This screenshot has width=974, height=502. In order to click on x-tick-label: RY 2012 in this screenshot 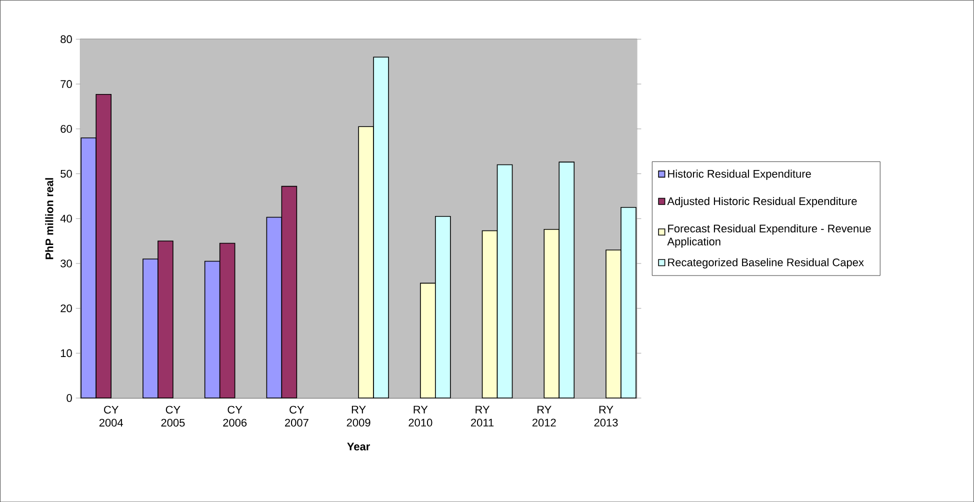, I will do `click(544, 416)`.